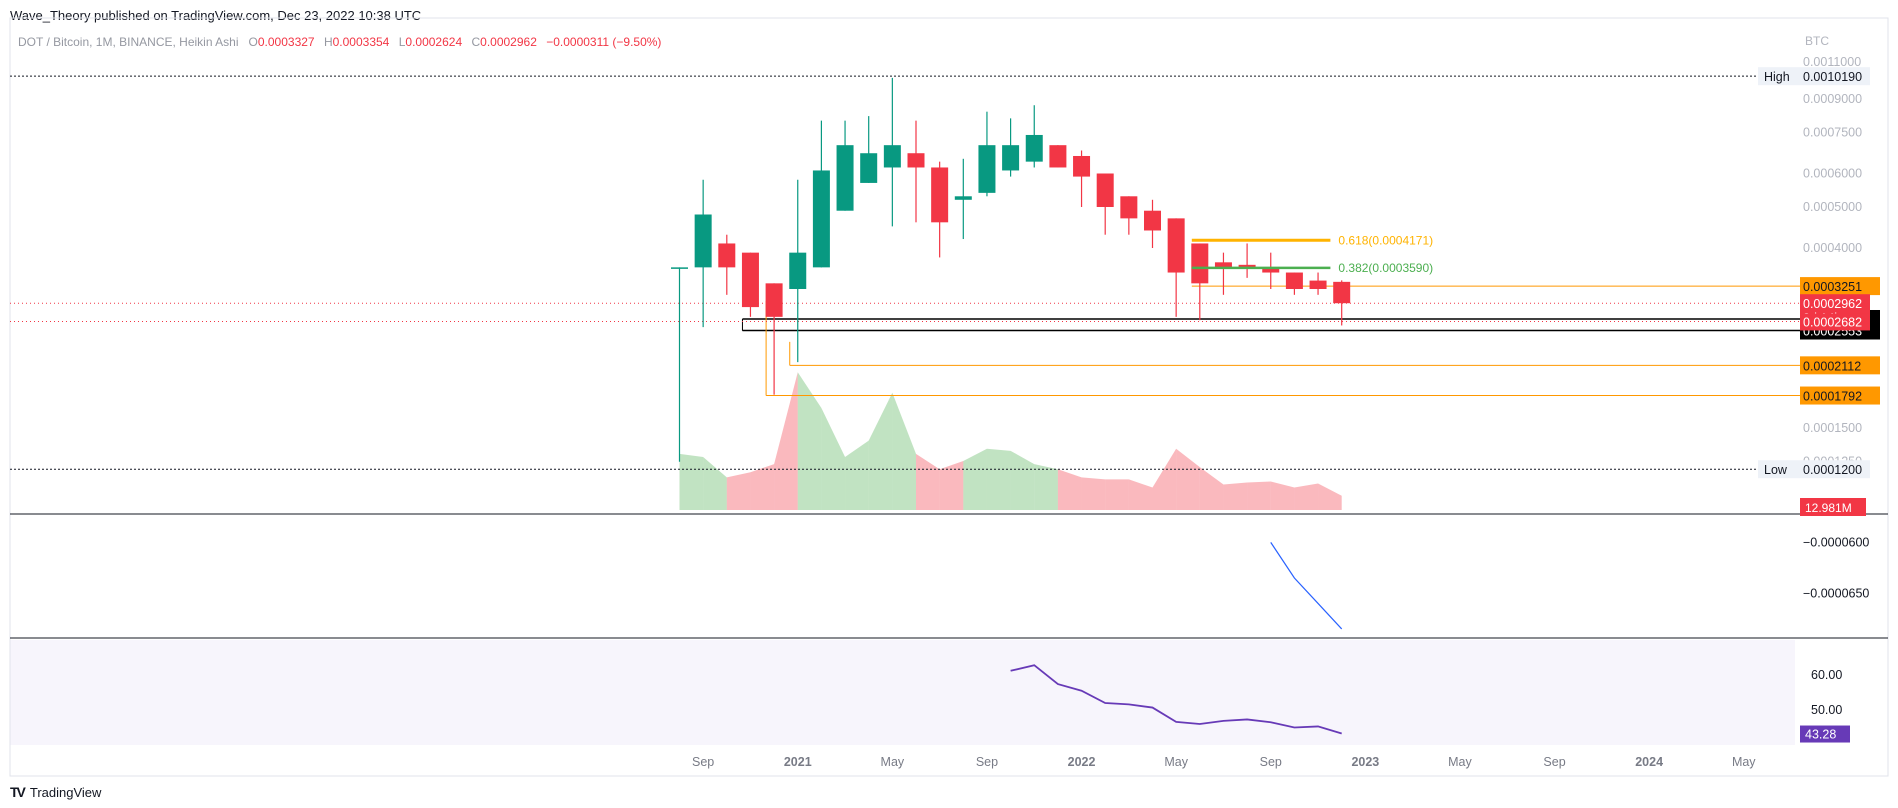 The height and width of the screenshot is (808, 1898). What do you see at coordinates (1836, 593) in the screenshot?
I see `oscillator-tick-label: −0.0000650` at bounding box center [1836, 593].